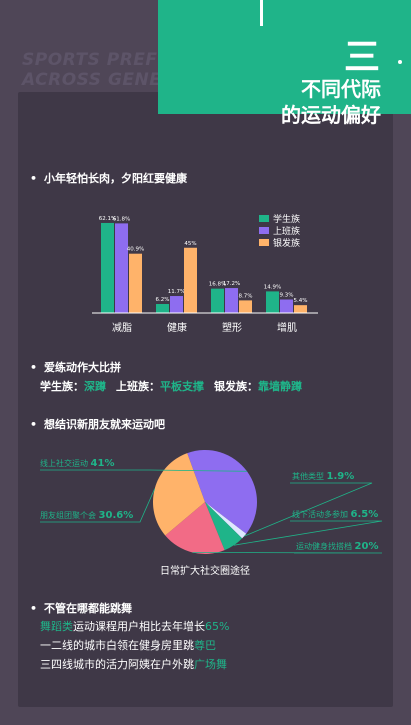 The image size is (411, 725). Describe the element at coordinates (122, 327) in the screenshot. I see `x-tick-label: 减脂` at that location.